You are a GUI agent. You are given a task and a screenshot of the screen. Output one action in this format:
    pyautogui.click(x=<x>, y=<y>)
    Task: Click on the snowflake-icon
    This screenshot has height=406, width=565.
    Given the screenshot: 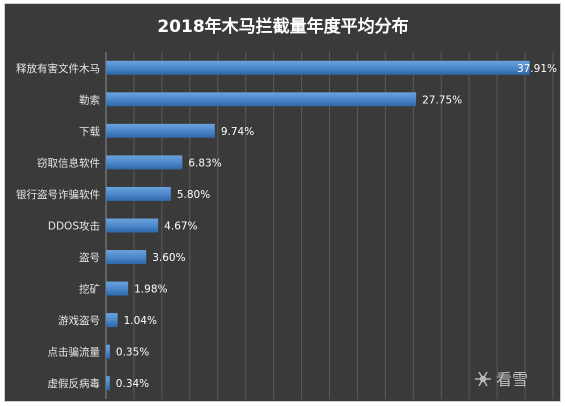 What is the action you would take?
    pyautogui.click(x=483, y=379)
    